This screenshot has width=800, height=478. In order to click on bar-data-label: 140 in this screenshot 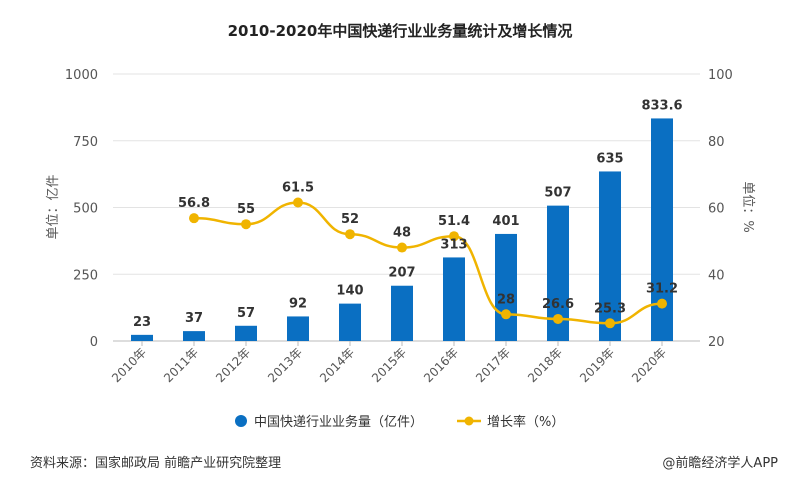, I will do `click(349, 291)`.